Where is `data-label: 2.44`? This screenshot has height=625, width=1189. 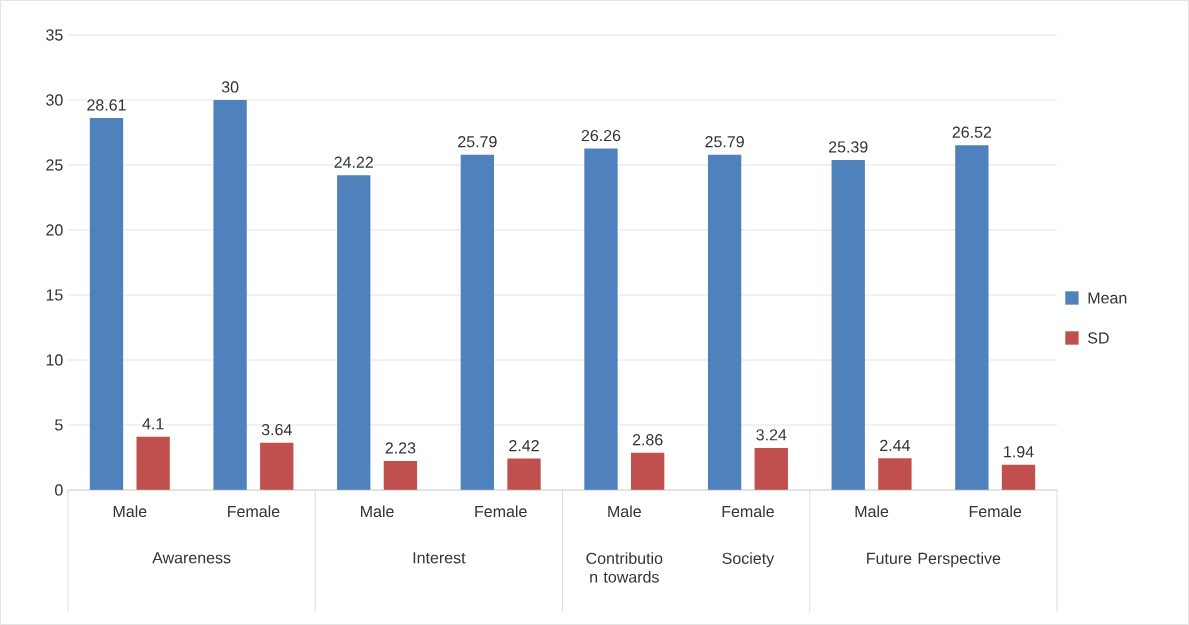 data-label: 2.44 is located at coordinates (895, 445).